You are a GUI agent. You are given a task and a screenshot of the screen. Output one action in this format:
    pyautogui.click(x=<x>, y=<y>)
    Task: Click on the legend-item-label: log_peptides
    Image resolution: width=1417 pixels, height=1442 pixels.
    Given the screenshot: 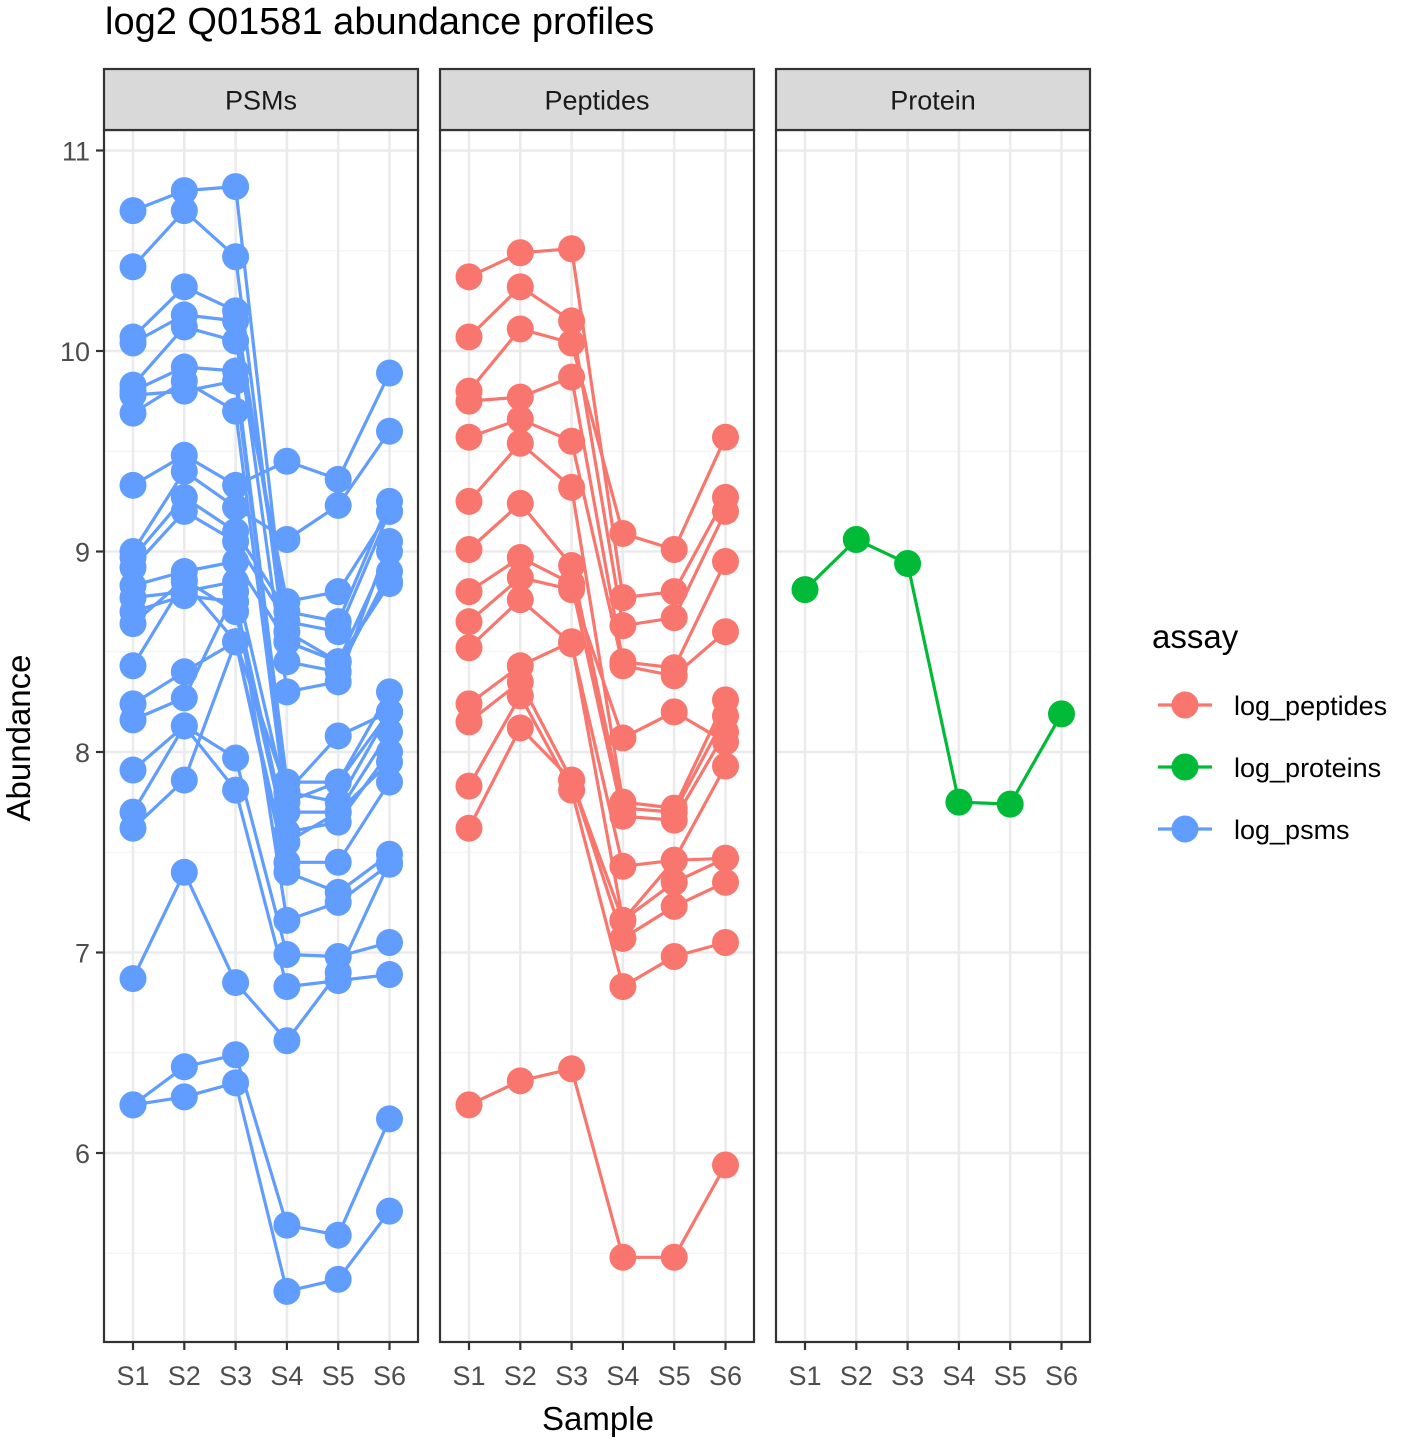 What is the action you would take?
    pyautogui.click(x=1310, y=706)
    